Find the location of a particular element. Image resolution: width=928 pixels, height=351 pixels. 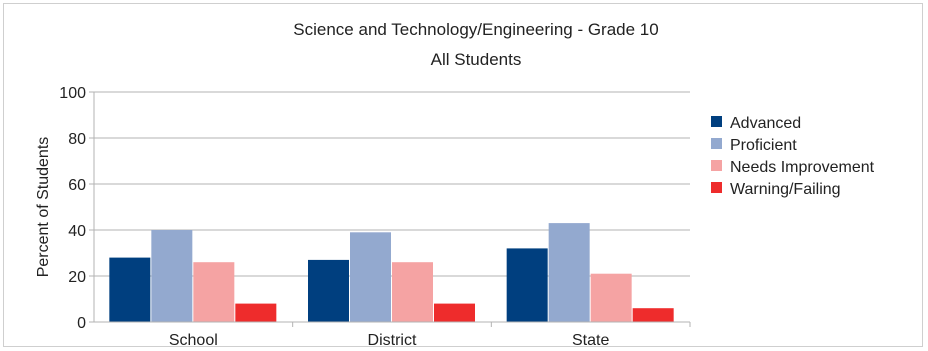

bar-district-advanced is located at coordinates (328, 290).